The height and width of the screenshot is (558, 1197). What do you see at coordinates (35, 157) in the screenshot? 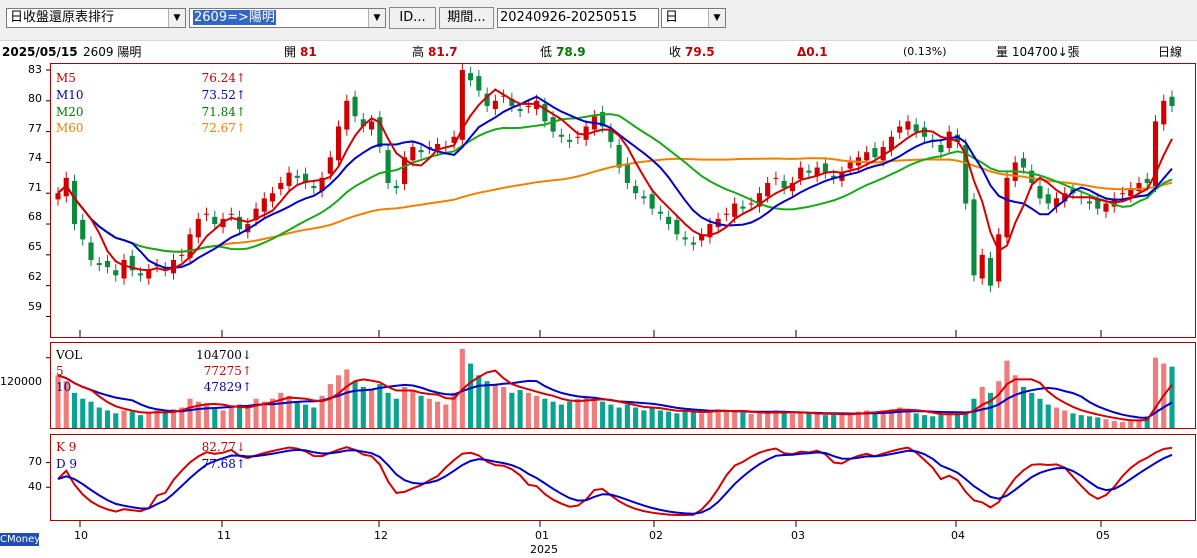
I see `price-ytick: 74` at bounding box center [35, 157].